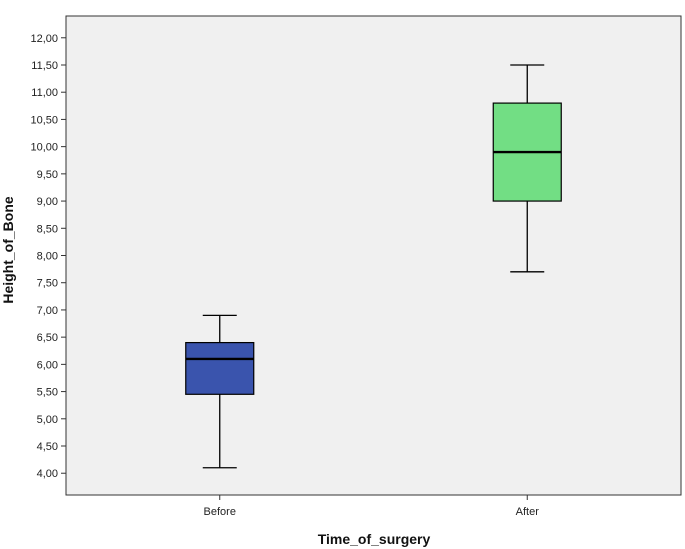 This screenshot has height=549, width=685. What do you see at coordinates (47, 393) in the screenshot?
I see `y-tick-label: 5,50` at bounding box center [47, 393].